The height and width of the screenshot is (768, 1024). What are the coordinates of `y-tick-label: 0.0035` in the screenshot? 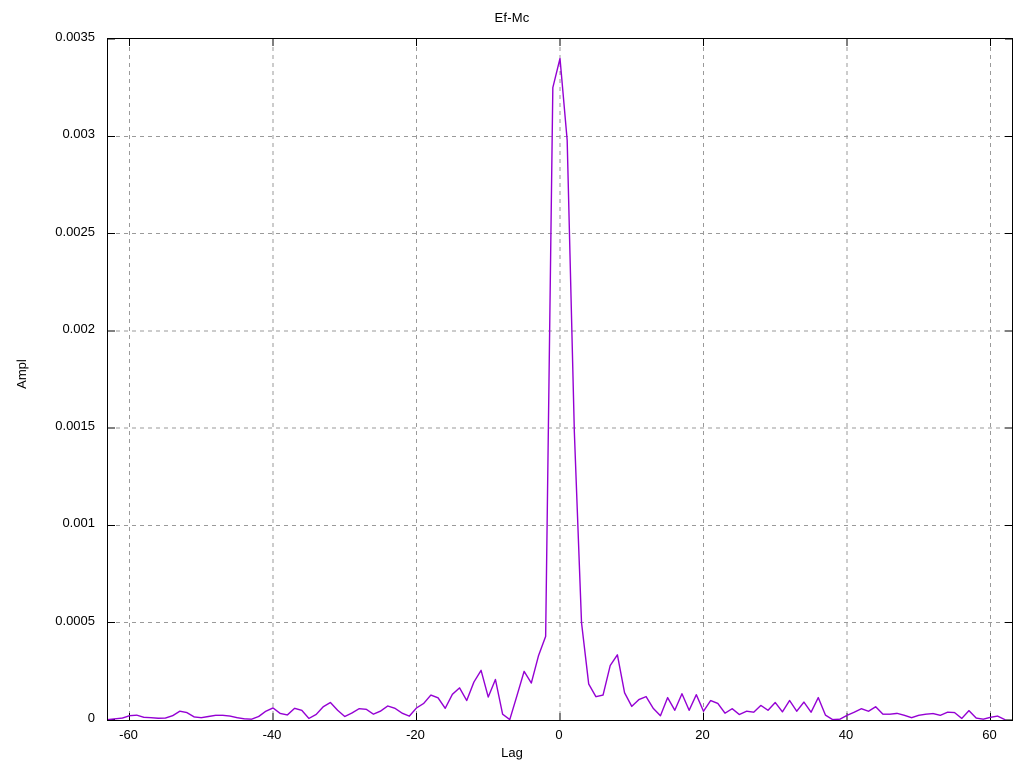 It's located at (75, 36).